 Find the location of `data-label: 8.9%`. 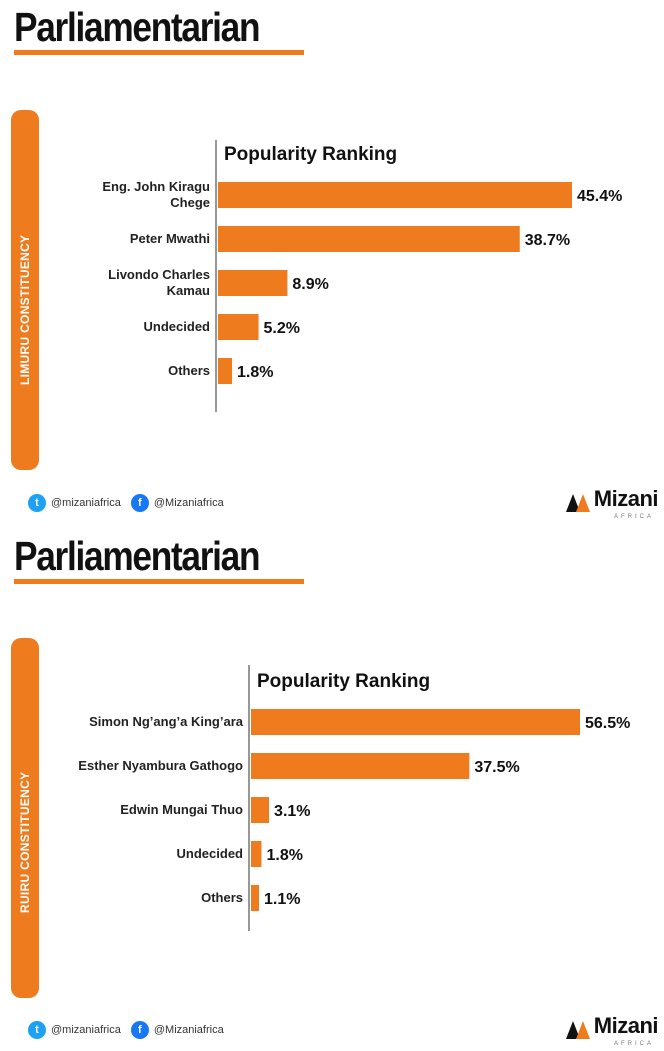

data-label: 8.9% is located at coordinates (310, 284).